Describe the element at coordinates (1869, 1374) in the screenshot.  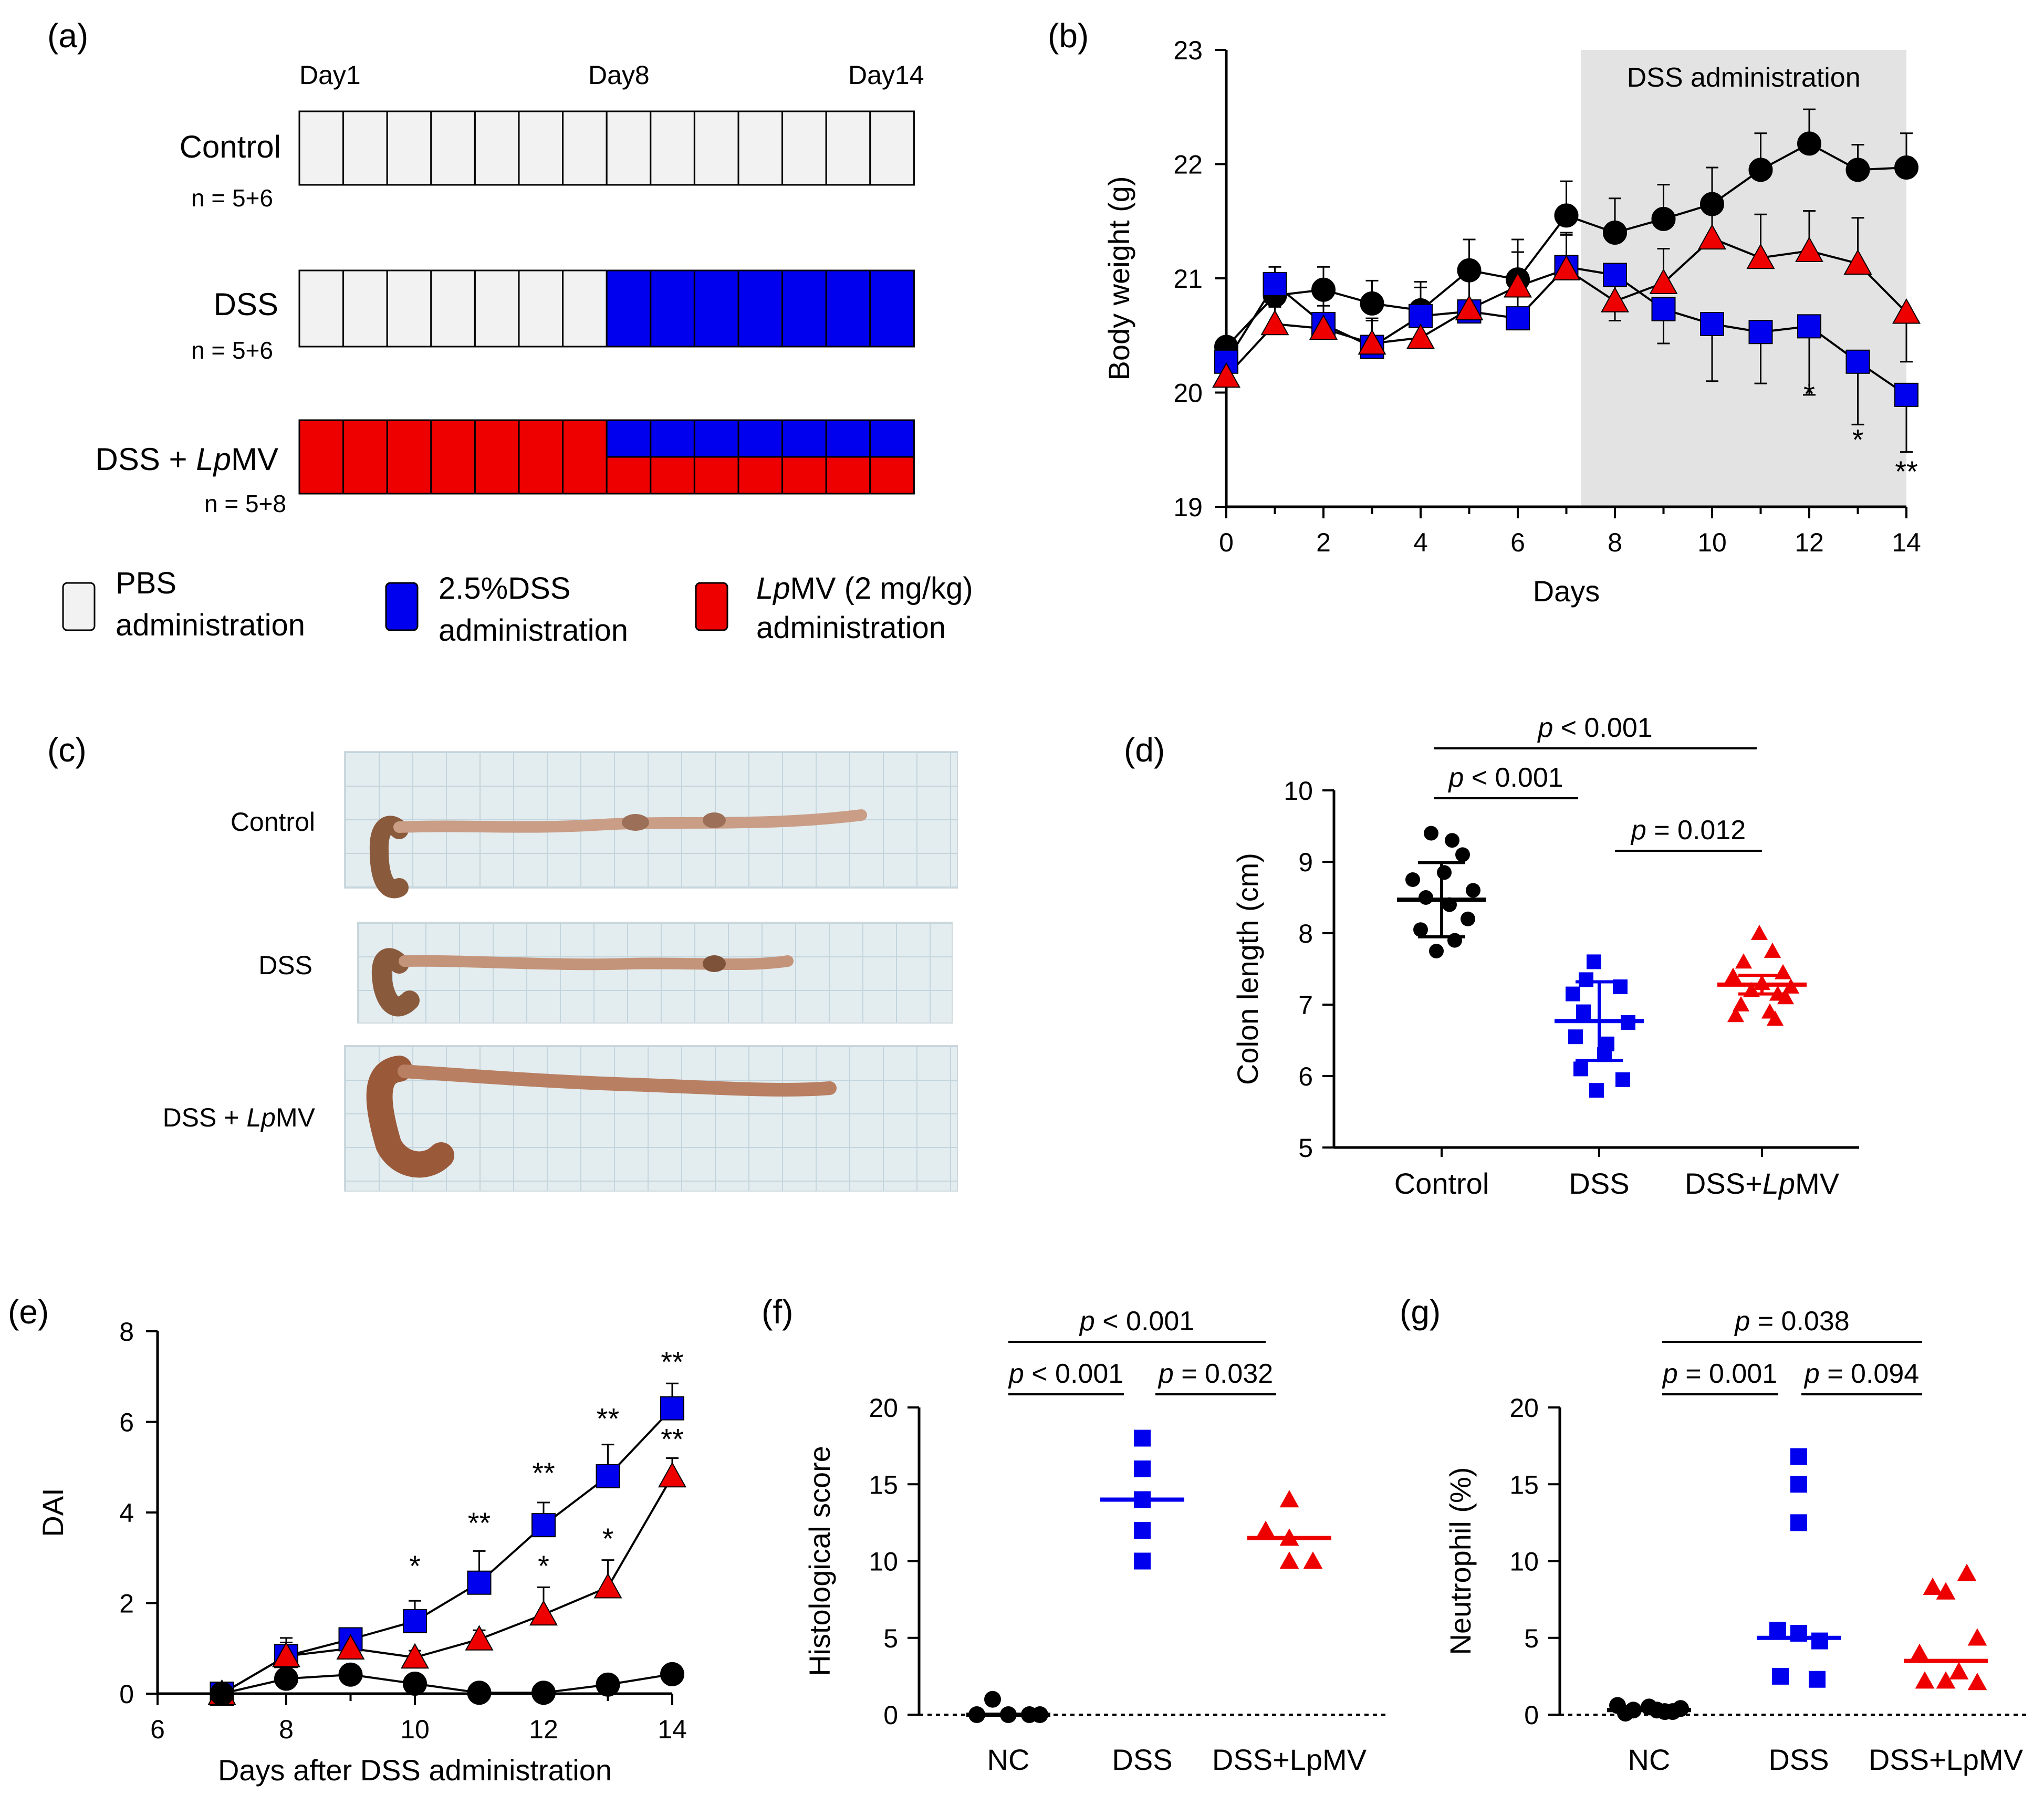
I see `p-value-text: = 0.094` at that location.